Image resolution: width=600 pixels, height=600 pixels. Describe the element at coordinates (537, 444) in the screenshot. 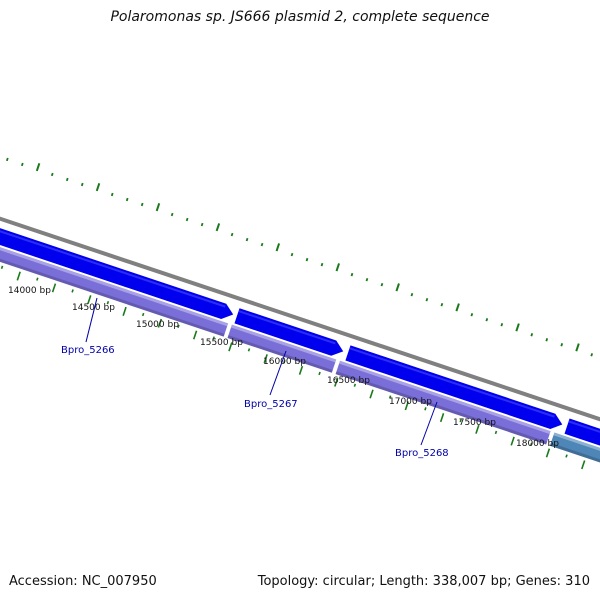

I see `scale-label: 18000 bp` at that location.